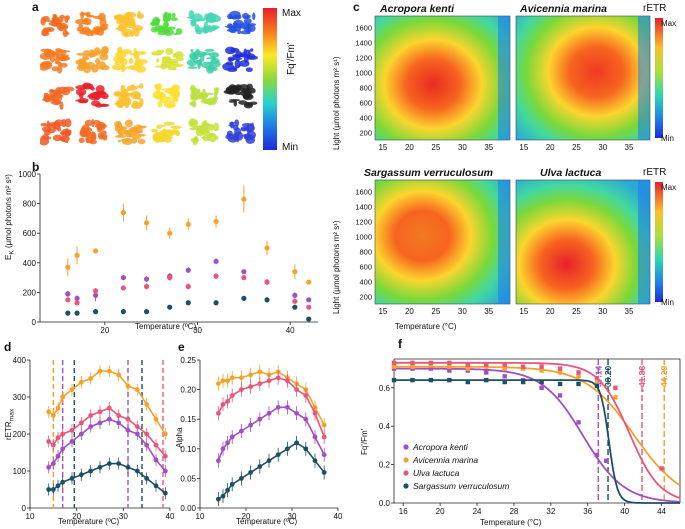 Image resolution: width=685 pixels, height=529 pixels. Describe the element at coordinates (440, 447) in the screenshot. I see `legend-label: Acropora kenti` at that location.